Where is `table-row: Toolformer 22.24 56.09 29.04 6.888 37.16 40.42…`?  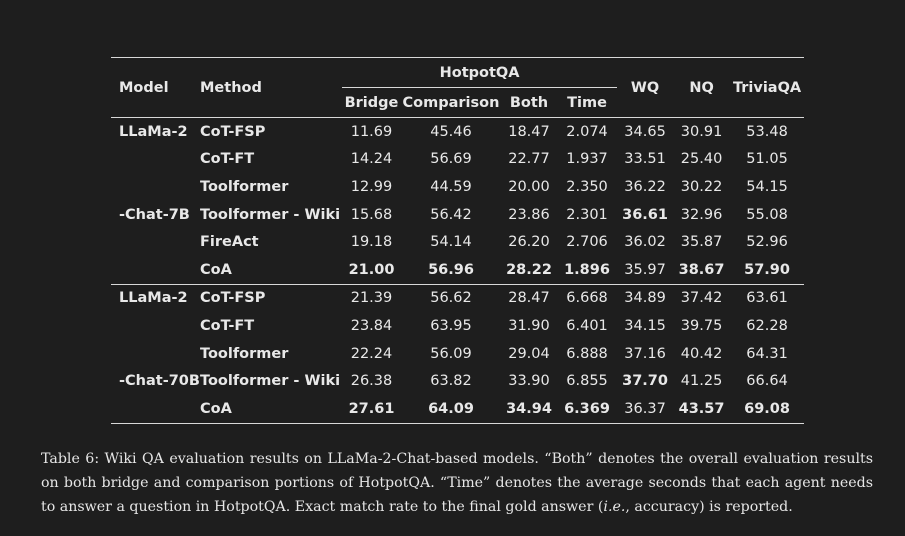
table-row: Toolformer 22.24 56.09 29.04 6.888 37.16 40.42… is located at coordinates (457, 354).